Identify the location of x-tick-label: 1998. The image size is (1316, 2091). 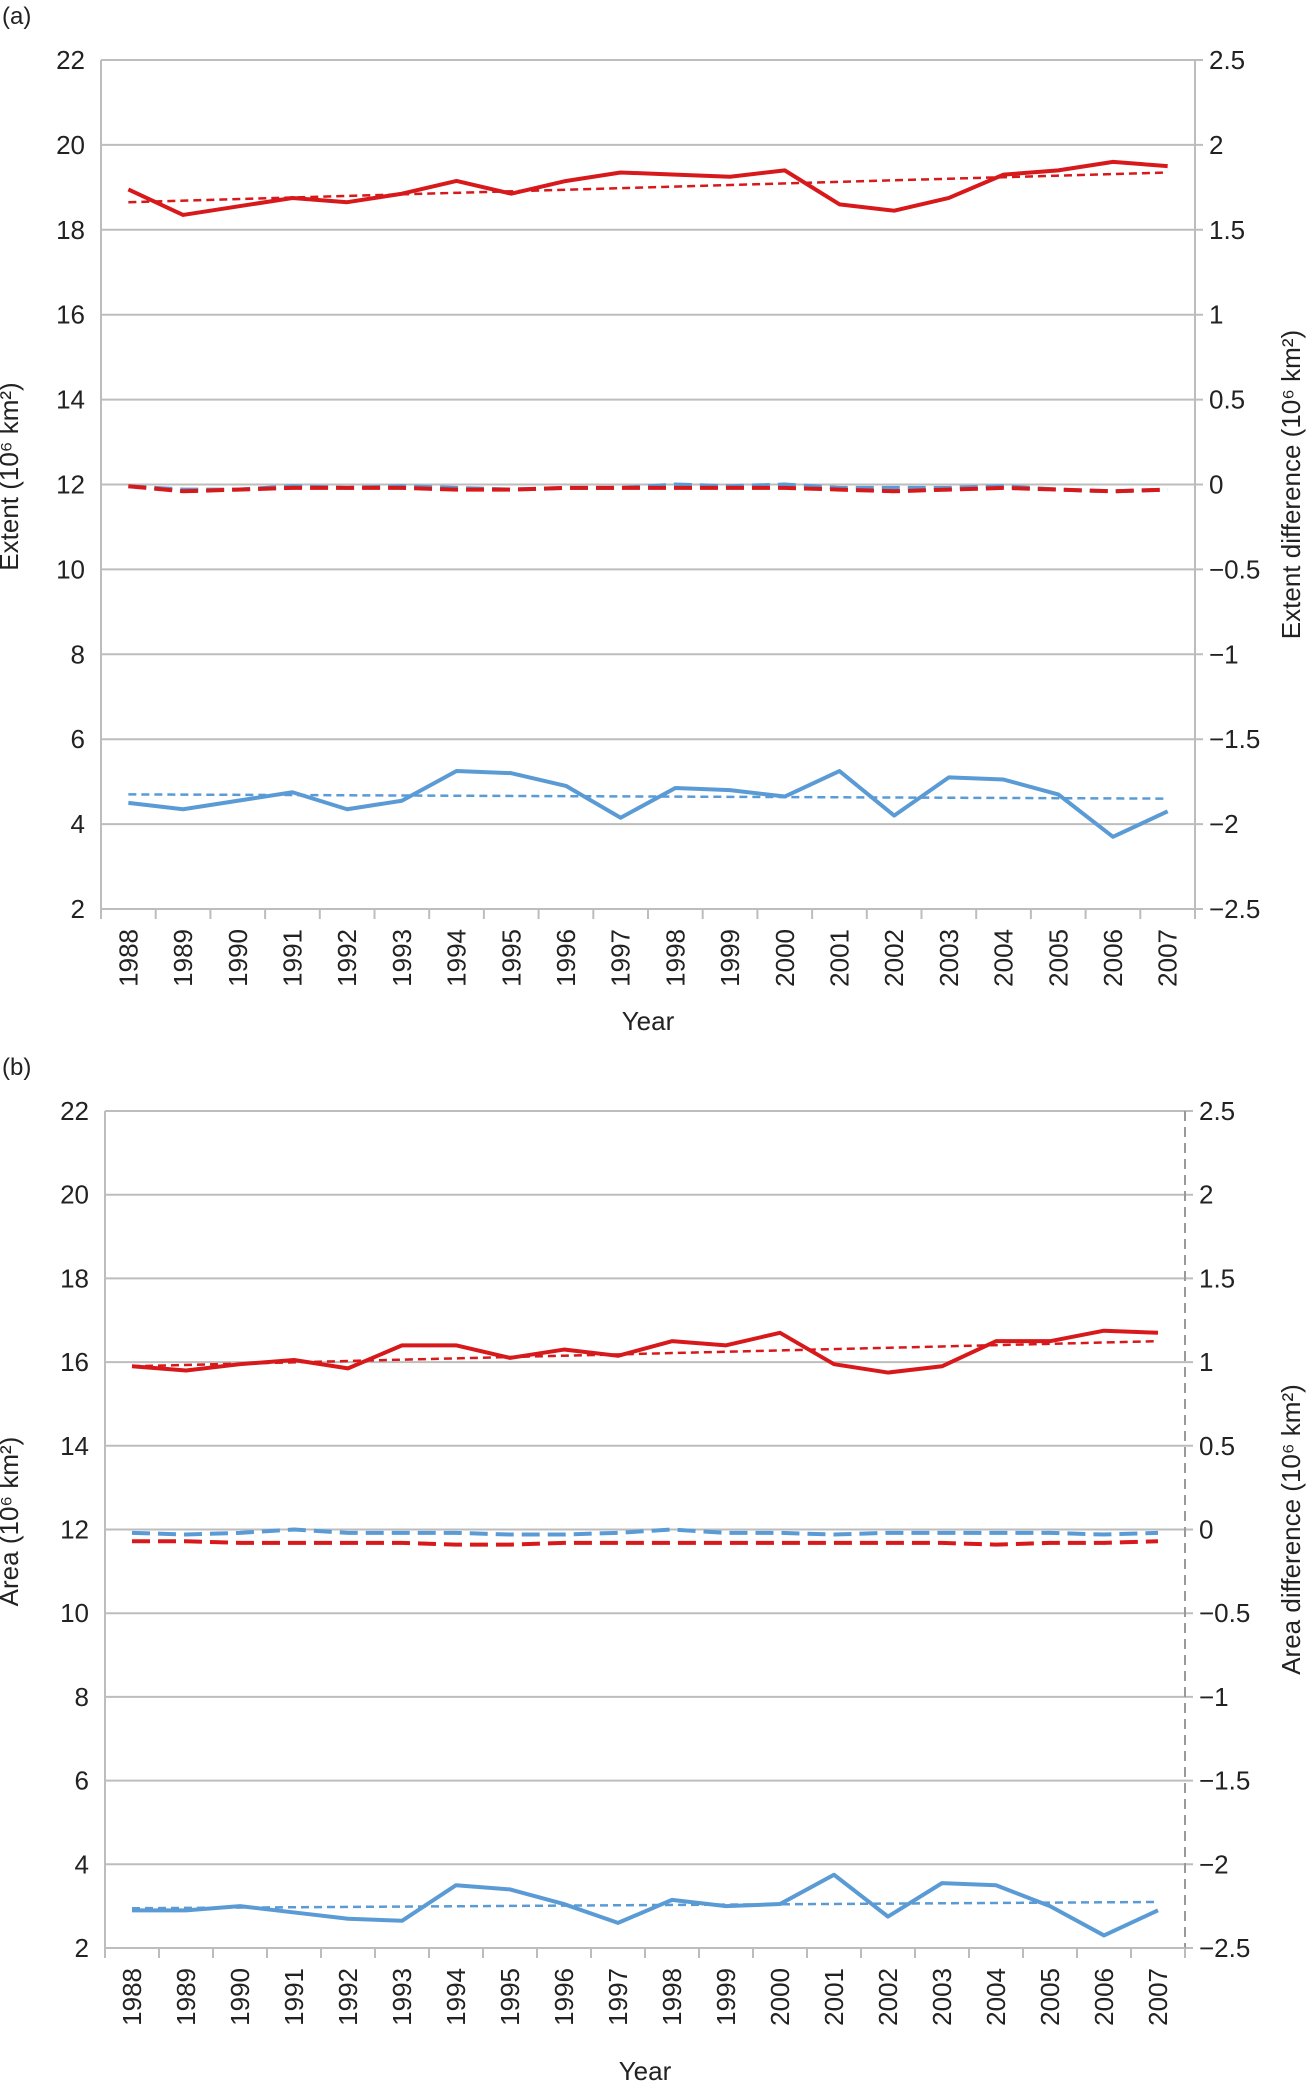
(672, 1997).